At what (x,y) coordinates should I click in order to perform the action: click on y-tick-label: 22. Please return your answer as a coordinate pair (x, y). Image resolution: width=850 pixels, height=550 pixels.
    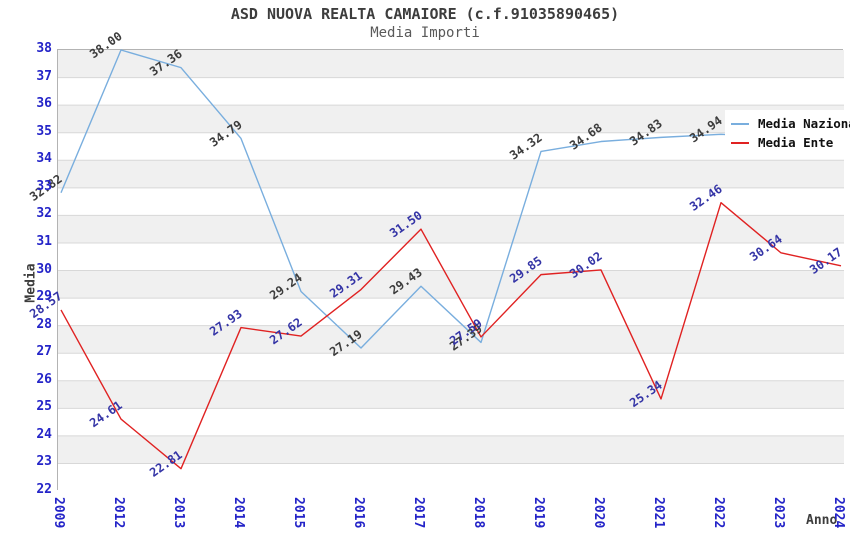
    Looking at the image, I should click on (44, 489).